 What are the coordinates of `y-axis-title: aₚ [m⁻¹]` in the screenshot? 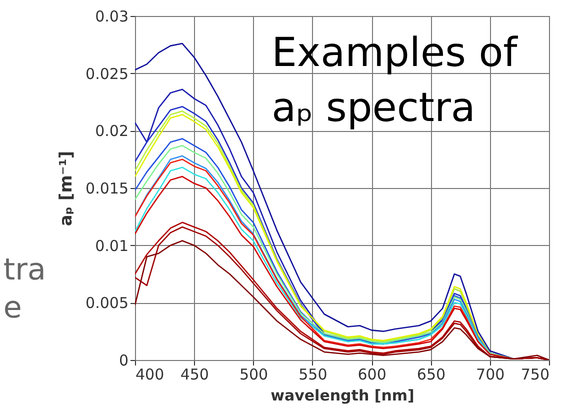 It's located at (66, 188).